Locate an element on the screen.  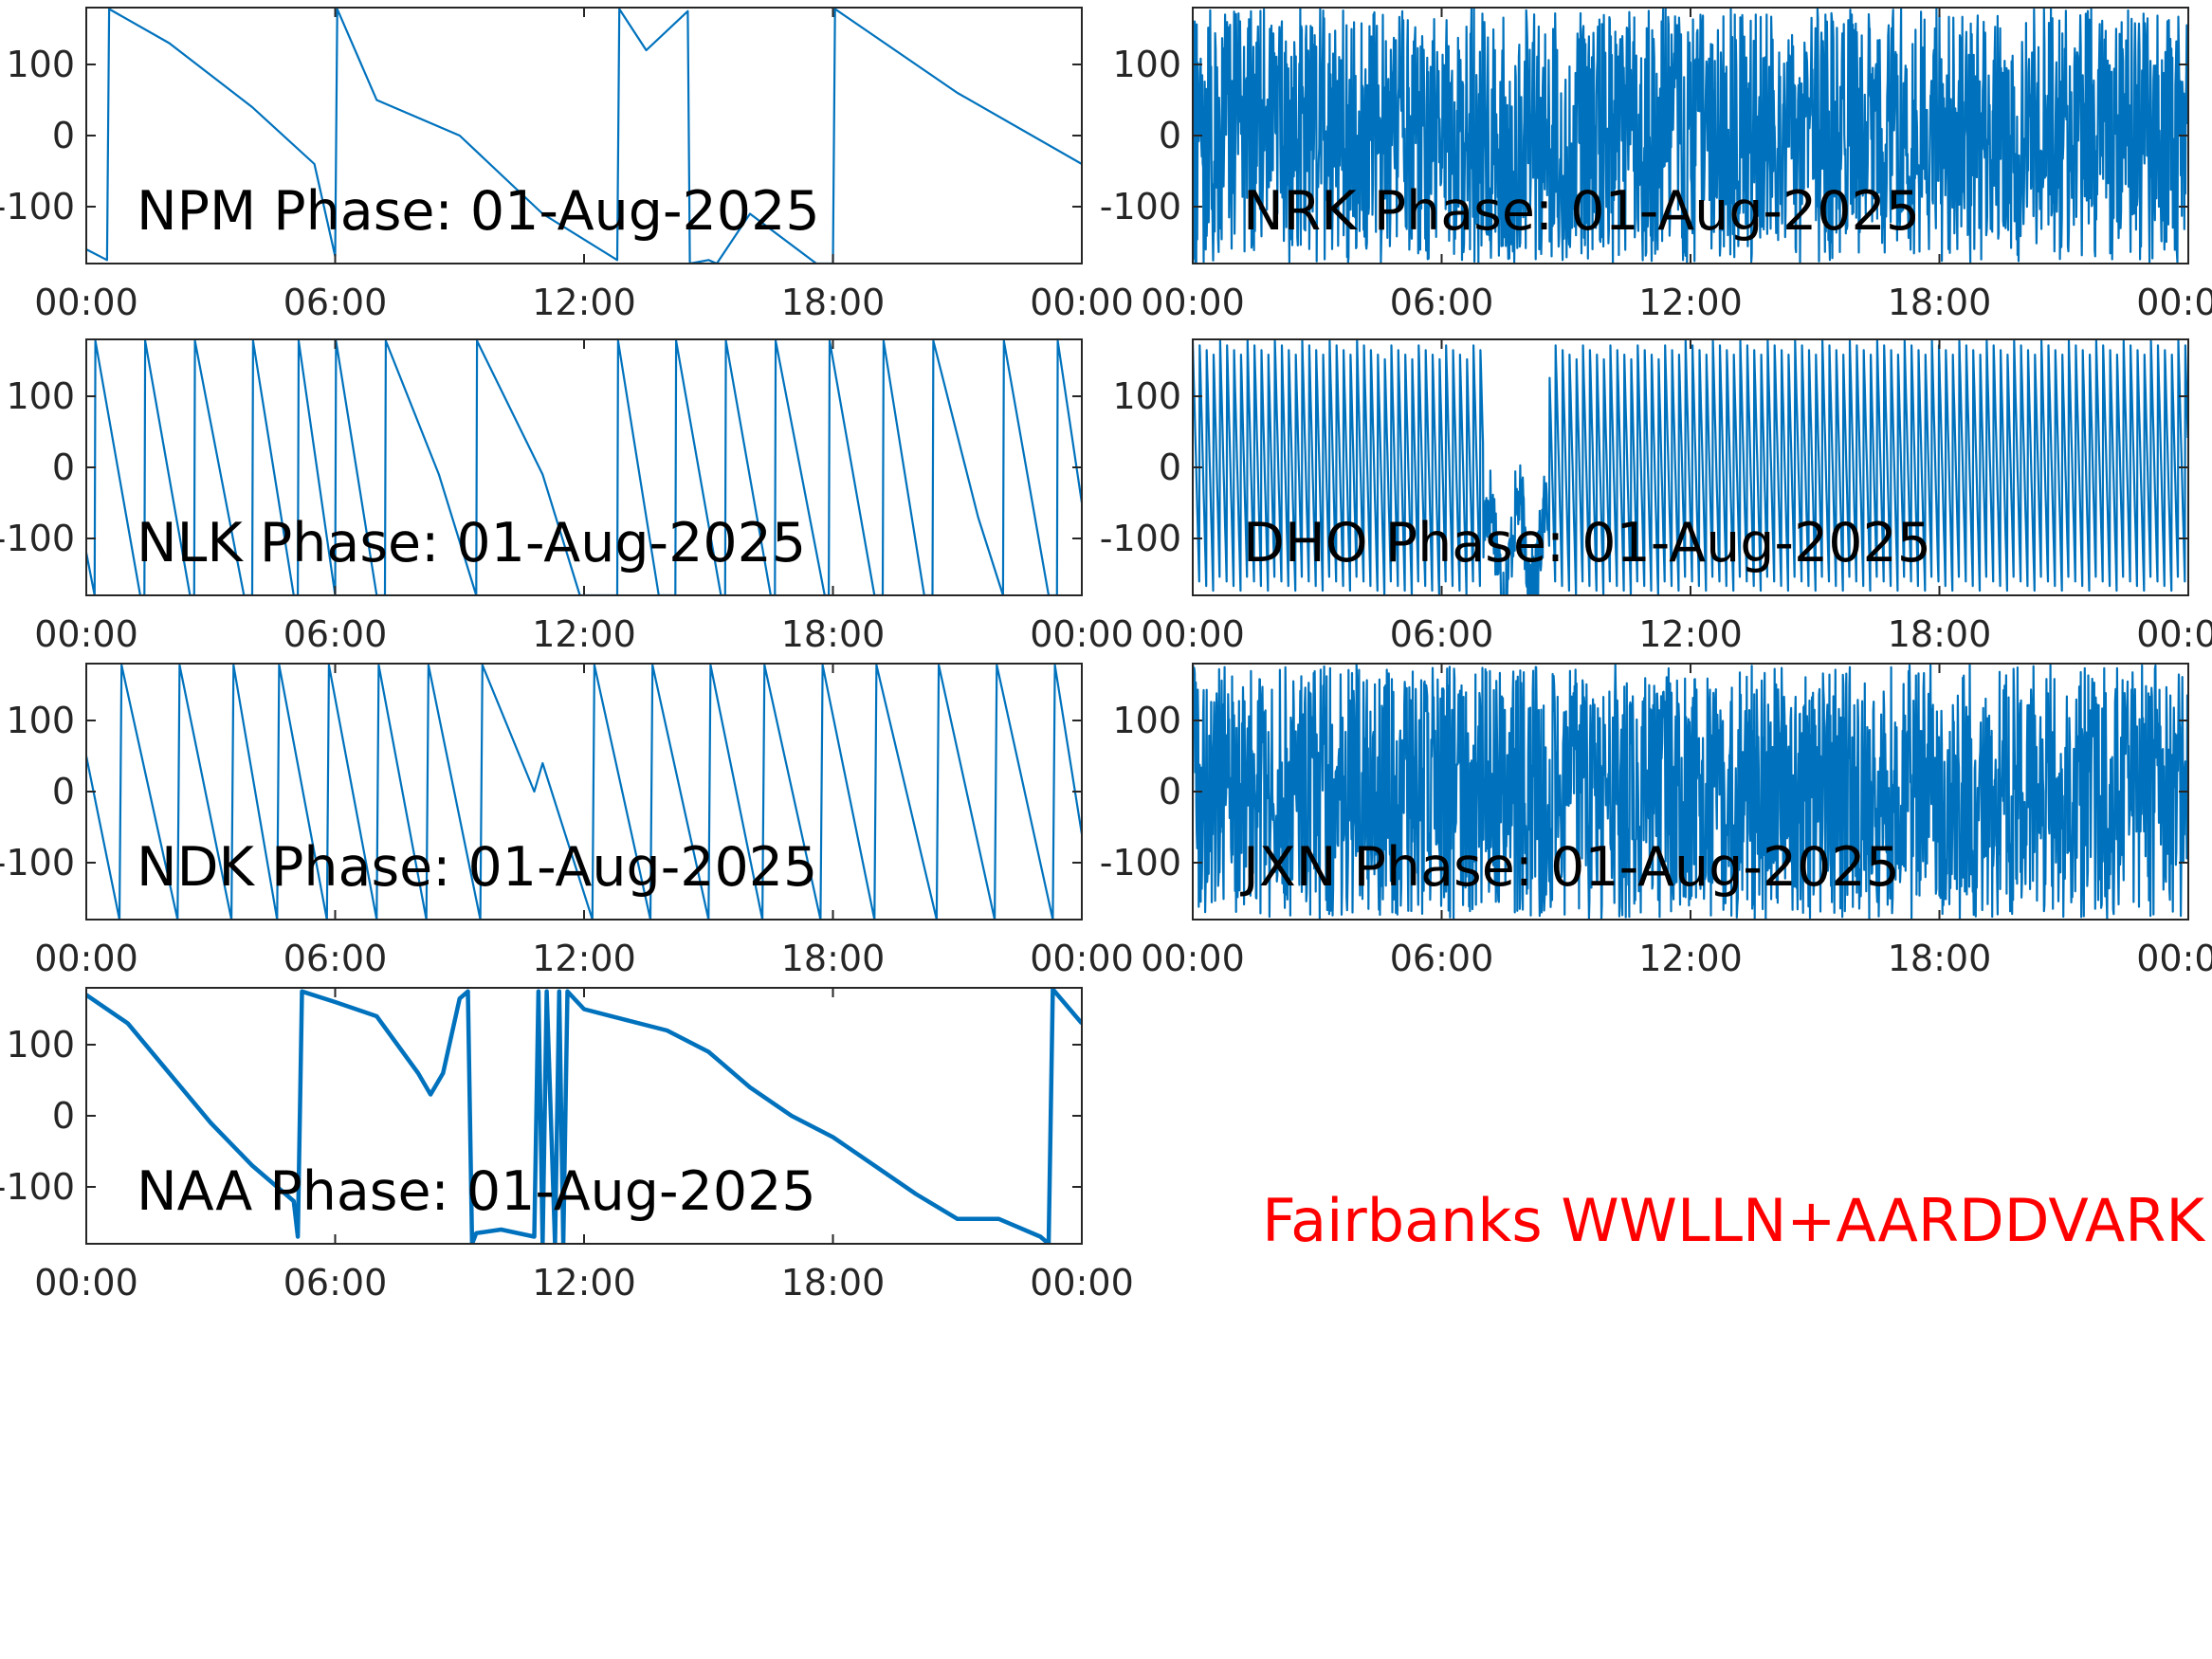
panel-title-naa: NAA Phase: 01-Aug-2025 is located at coordinates (476, 1191).